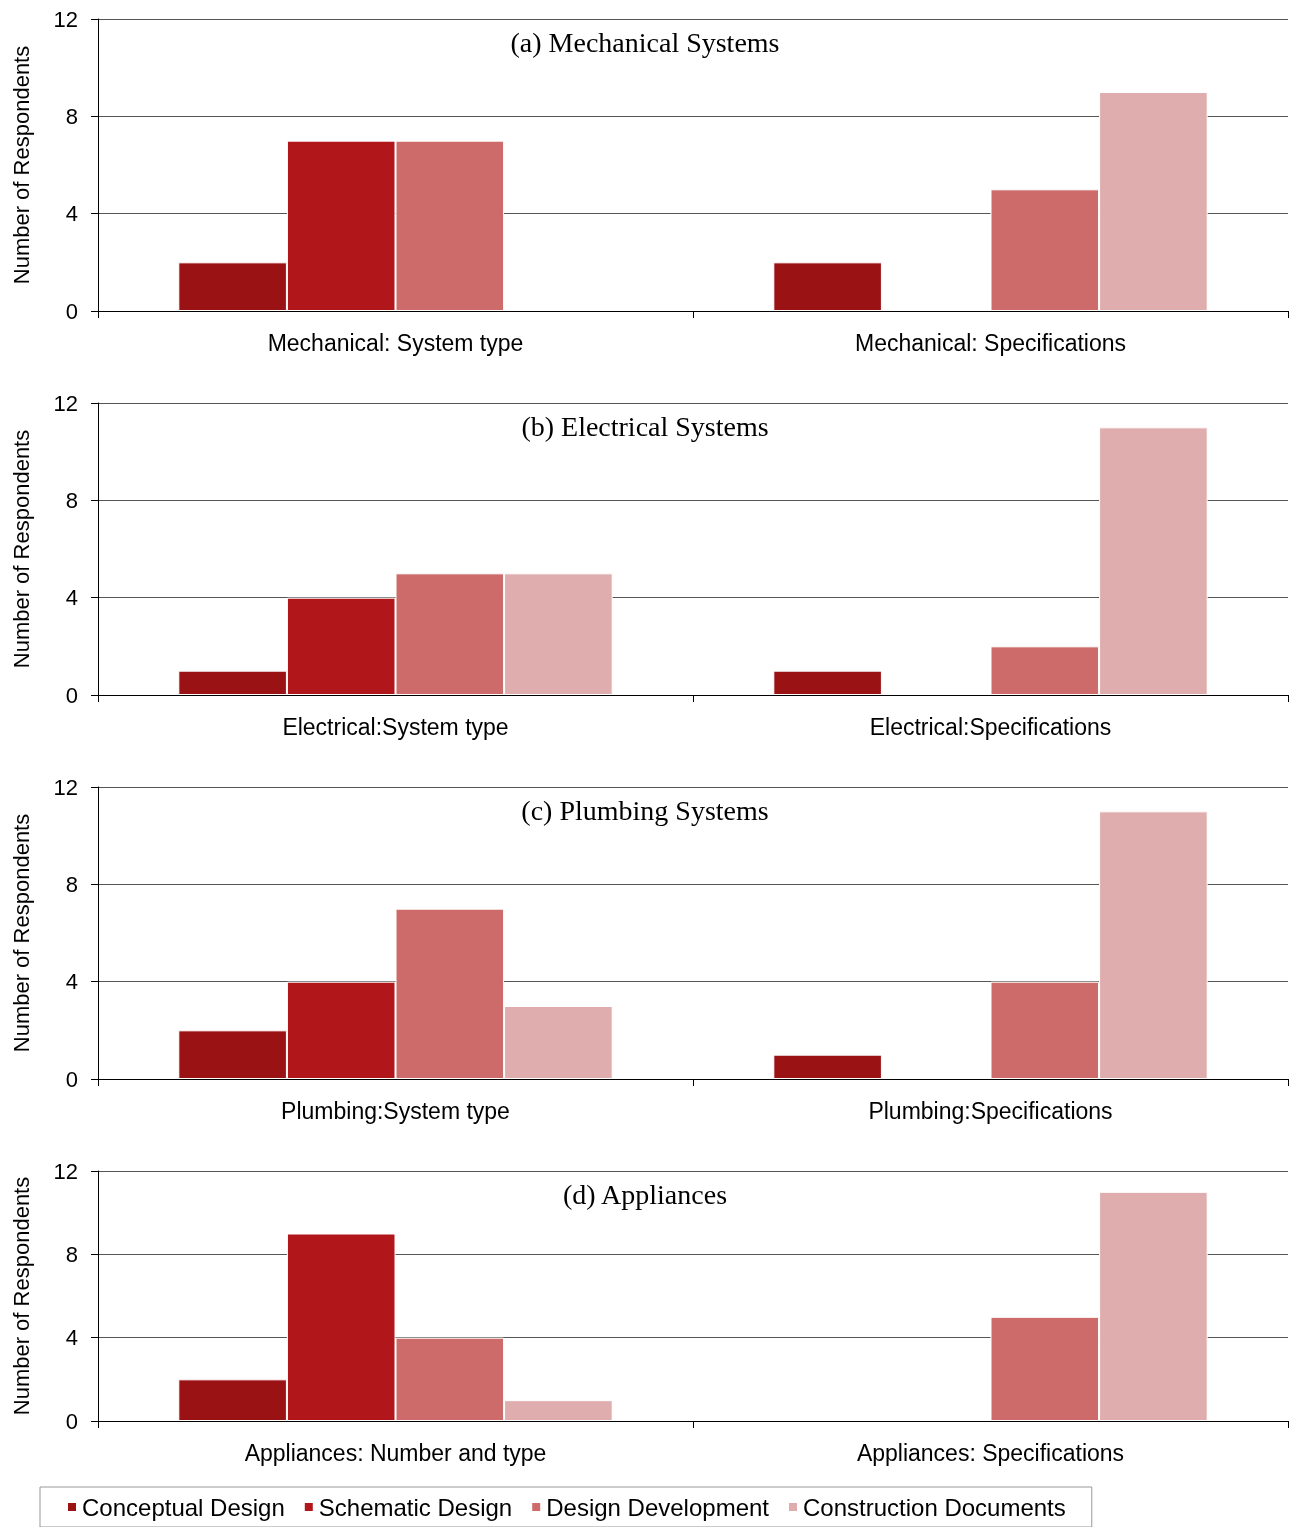  What do you see at coordinates (934, 1507) in the screenshot?
I see `legend-label: Construction Documents` at bounding box center [934, 1507].